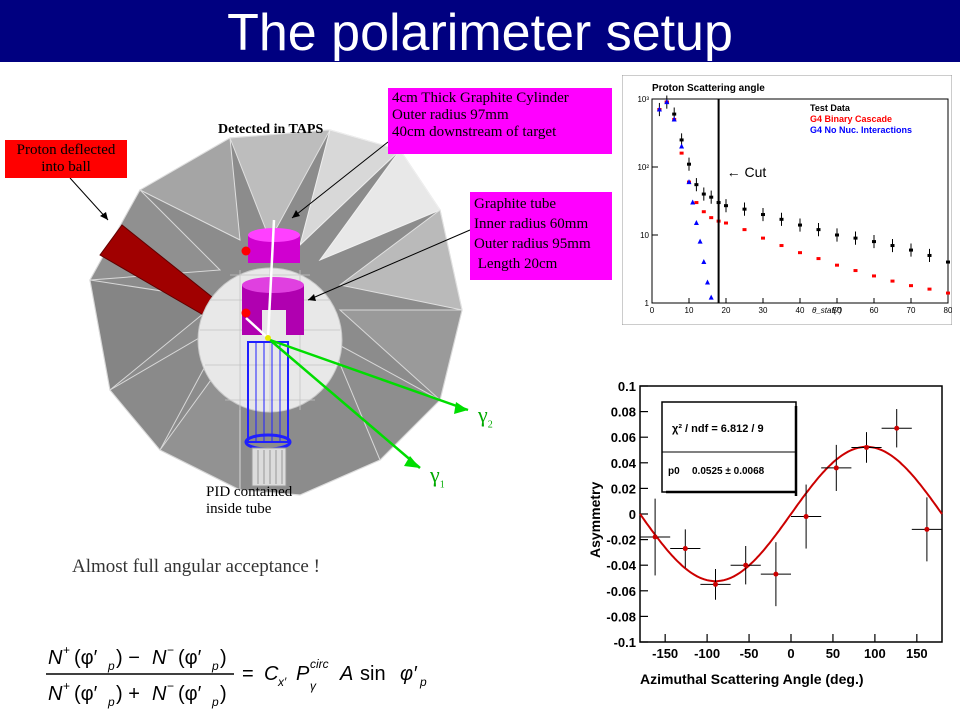  I want to click on chart2-ytick-label: 0.08, so click(623, 412).